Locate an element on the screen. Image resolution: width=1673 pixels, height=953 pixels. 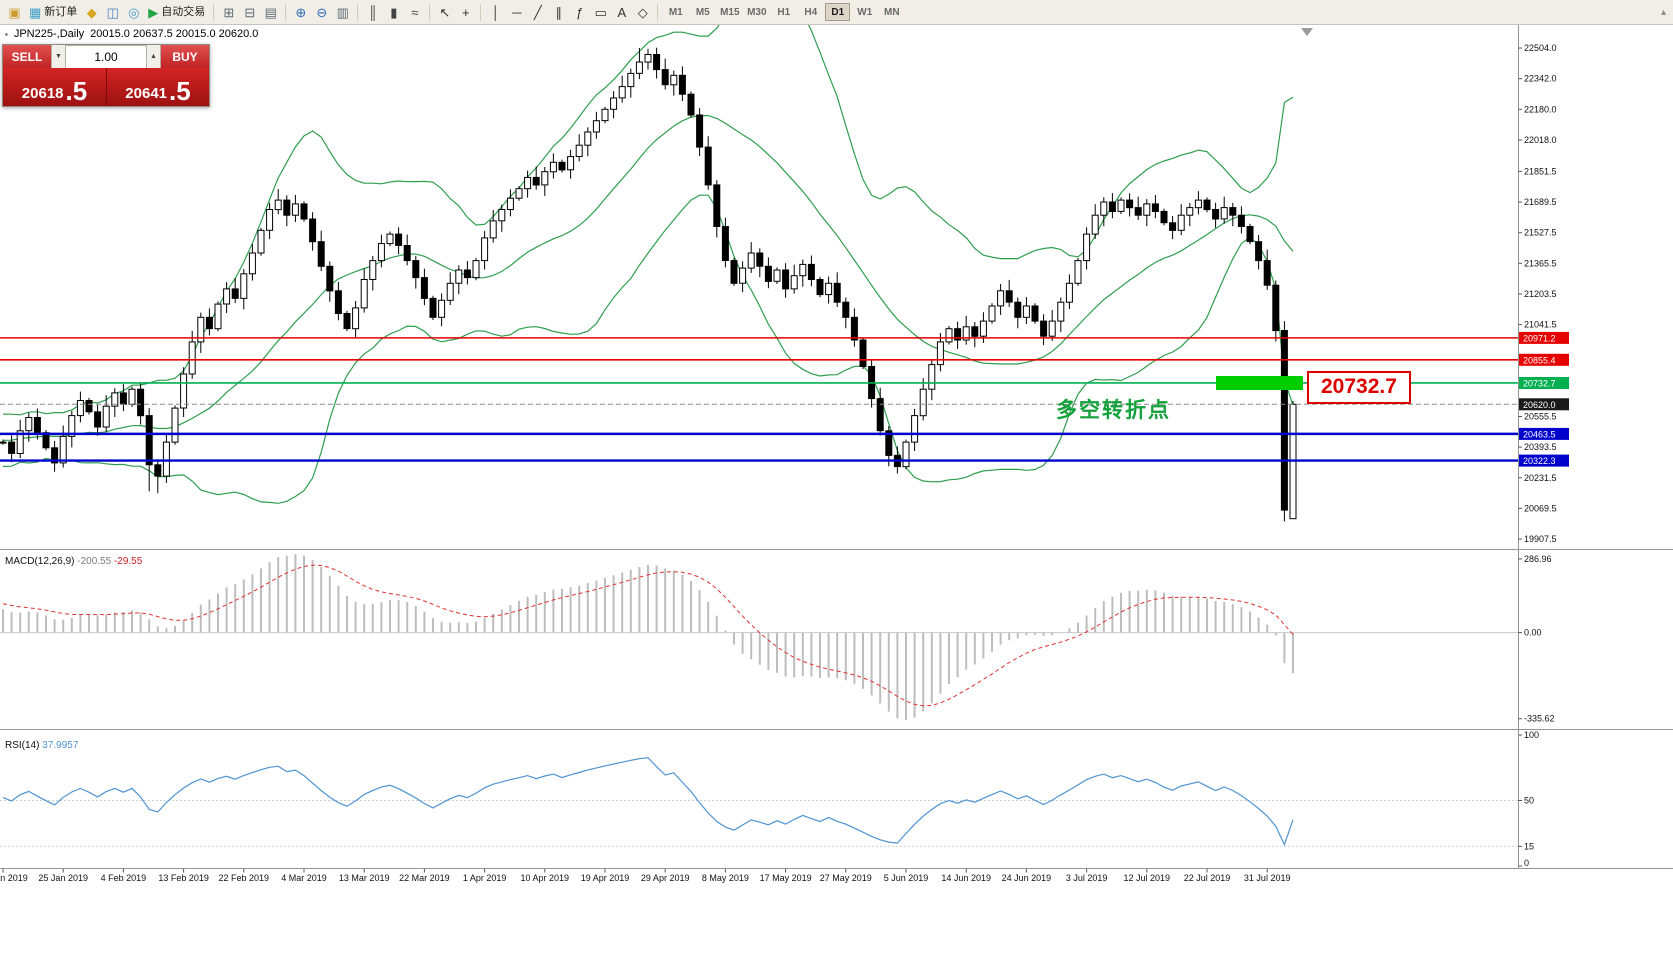
cursor-icon: ↖ is located at coordinates (444, 12).